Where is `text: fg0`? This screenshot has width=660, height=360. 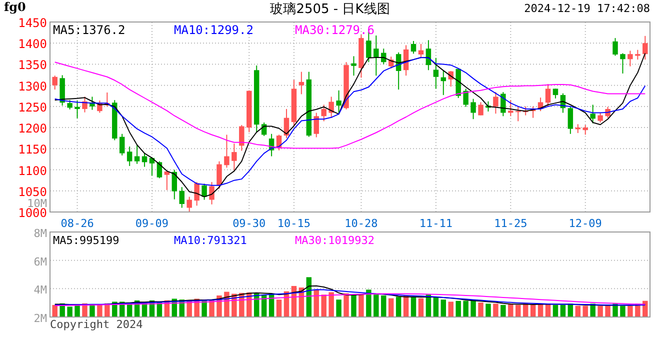 text: fg0 is located at coordinates (15, 7).